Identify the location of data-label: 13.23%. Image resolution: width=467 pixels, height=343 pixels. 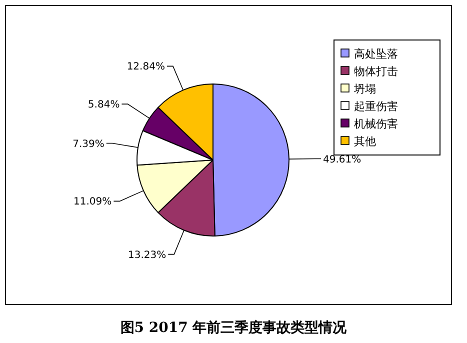
(147, 255).